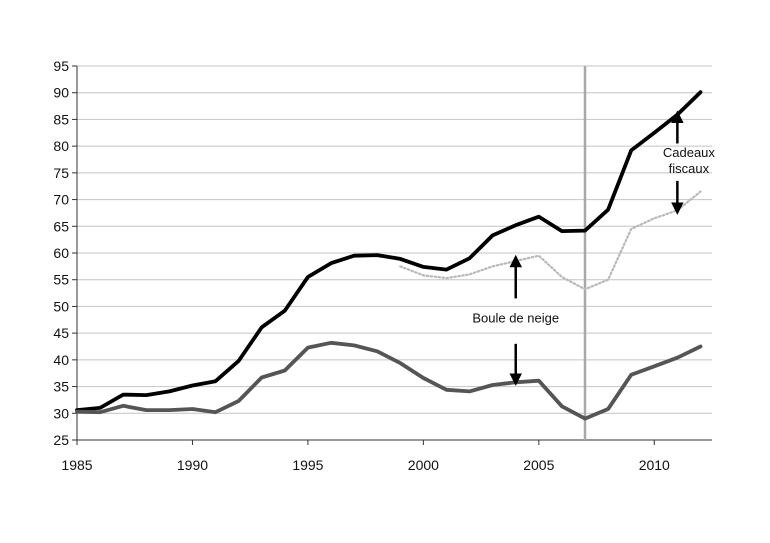 This screenshot has width=770, height=543. I want to click on y-tick-label: 65, so click(61, 226).